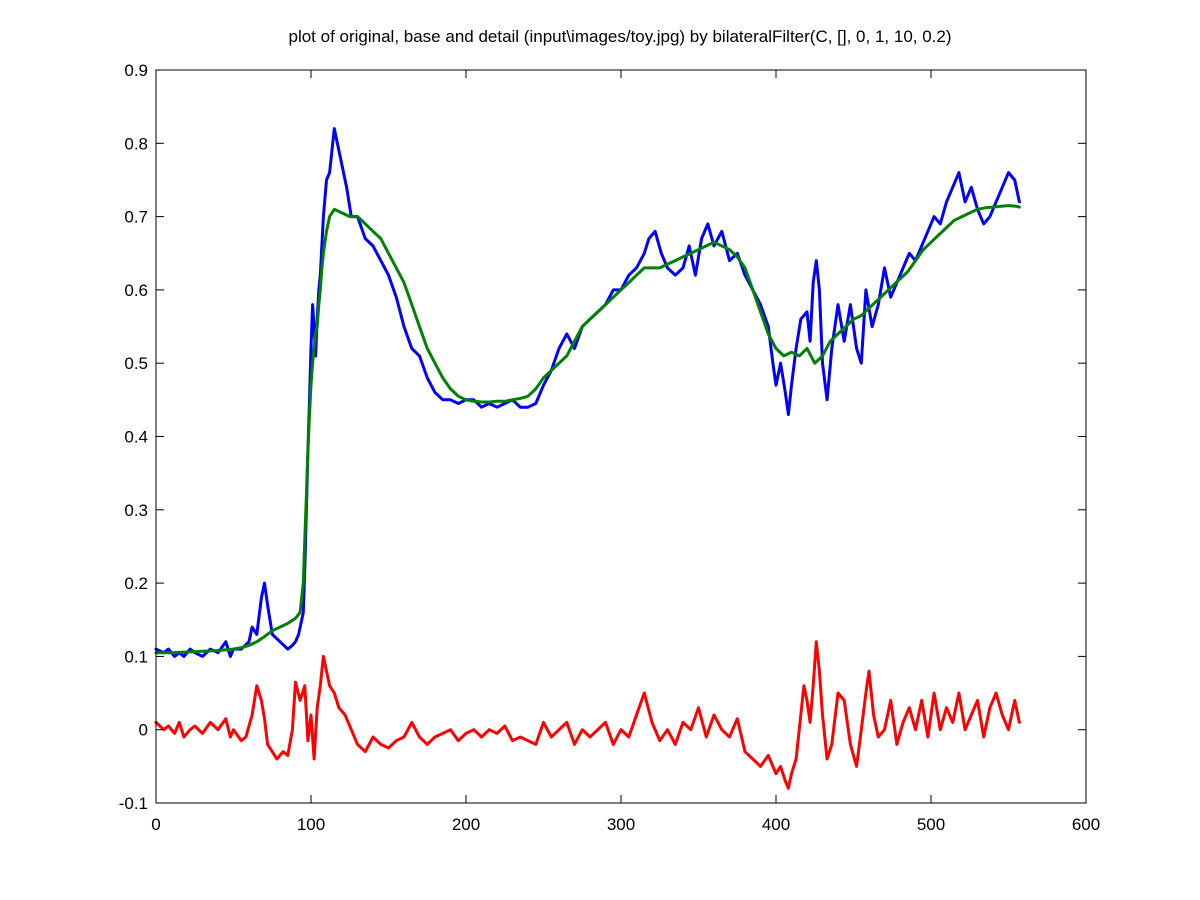 The height and width of the screenshot is (900, 1200). What do you see at coordinates (776, 824) in the screenshot?
I see `x-tick-label: 400` at bounding box center [776, 824].